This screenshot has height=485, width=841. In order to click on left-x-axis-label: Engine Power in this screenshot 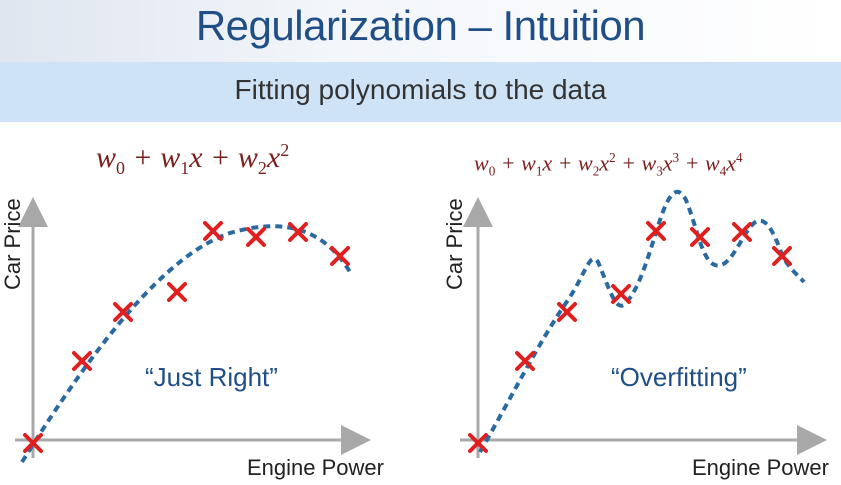, I will do `click(315, 467)`.